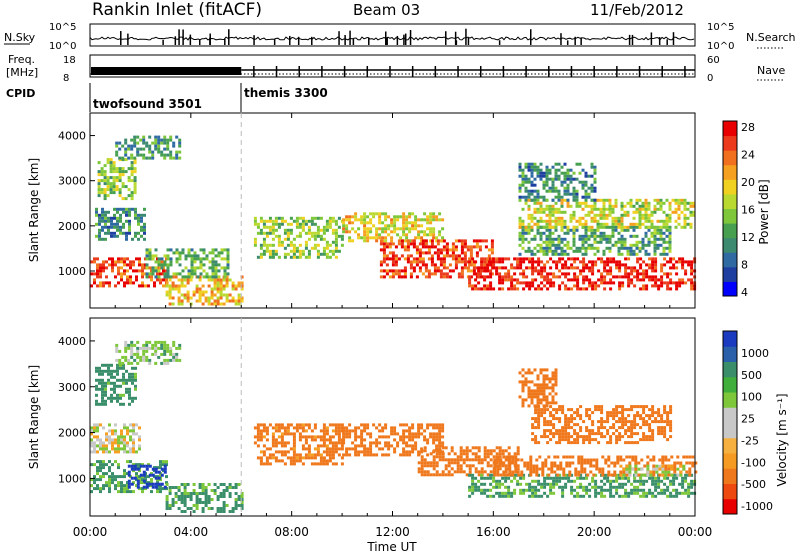 The height and width of the screenshot is (554, 800). Describe the element at coordinates (713, 60) in the screenshot. I see `nave-tick-top: 60` at that location.